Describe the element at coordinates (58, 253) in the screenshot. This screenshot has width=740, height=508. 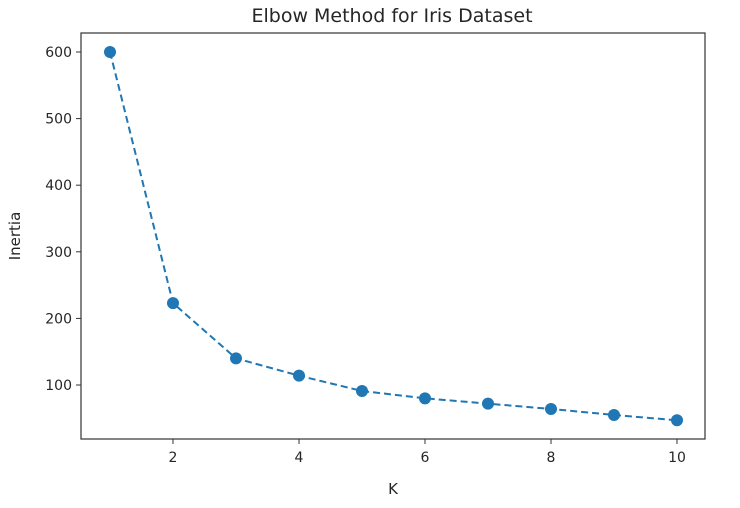
I see `y-tick-label: 300` at that location.